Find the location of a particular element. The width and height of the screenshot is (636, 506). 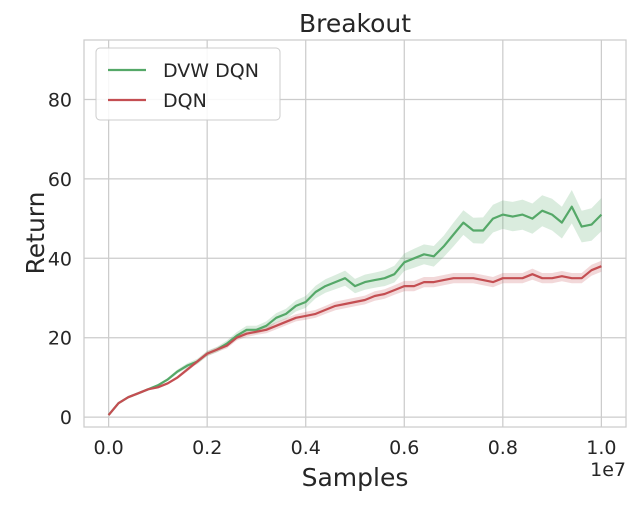

y-tick-label: 60 is located at coordinates (60, 180).